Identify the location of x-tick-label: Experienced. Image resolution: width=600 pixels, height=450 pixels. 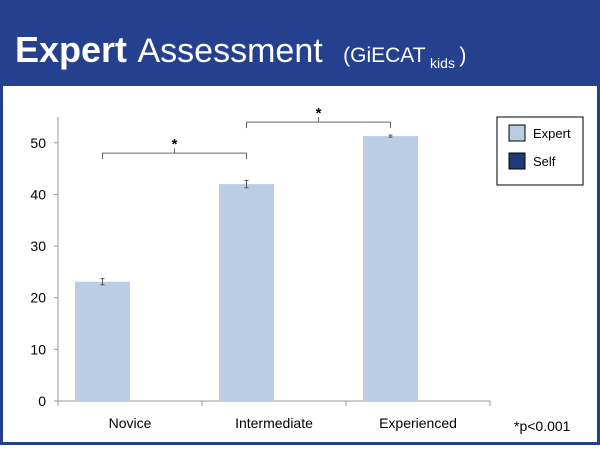
(418, 423).